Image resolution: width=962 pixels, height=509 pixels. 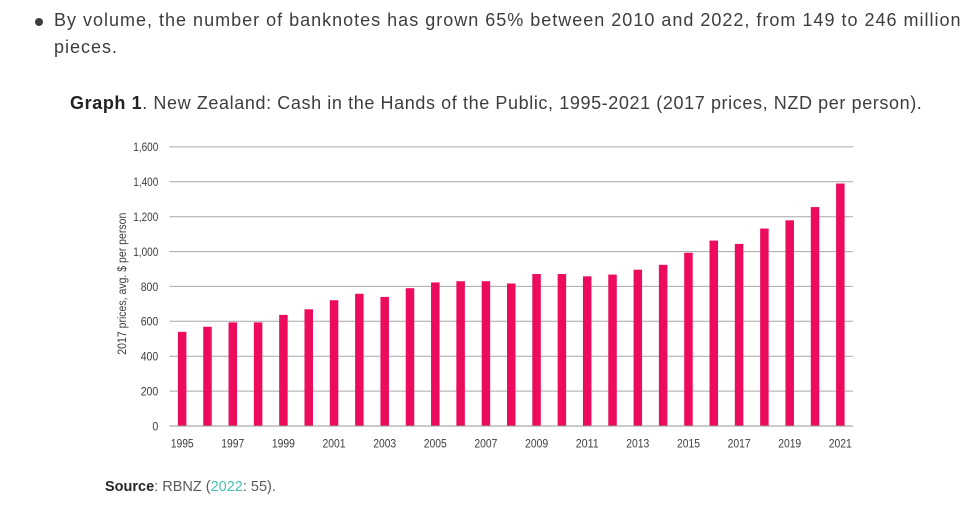 I want to click on svg-text: 2011, so click(x=587, y=443).